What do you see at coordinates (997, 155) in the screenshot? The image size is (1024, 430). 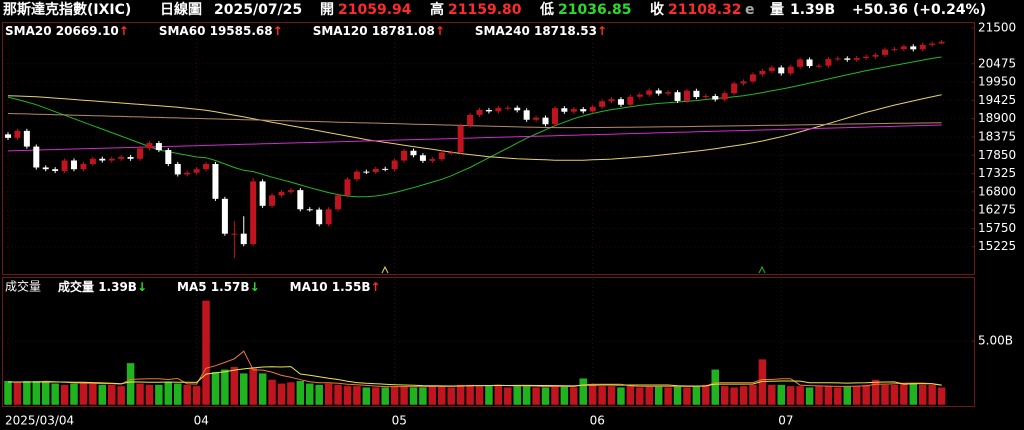 I see `y-tick-label: 17850` at bounding box center [997, 155].